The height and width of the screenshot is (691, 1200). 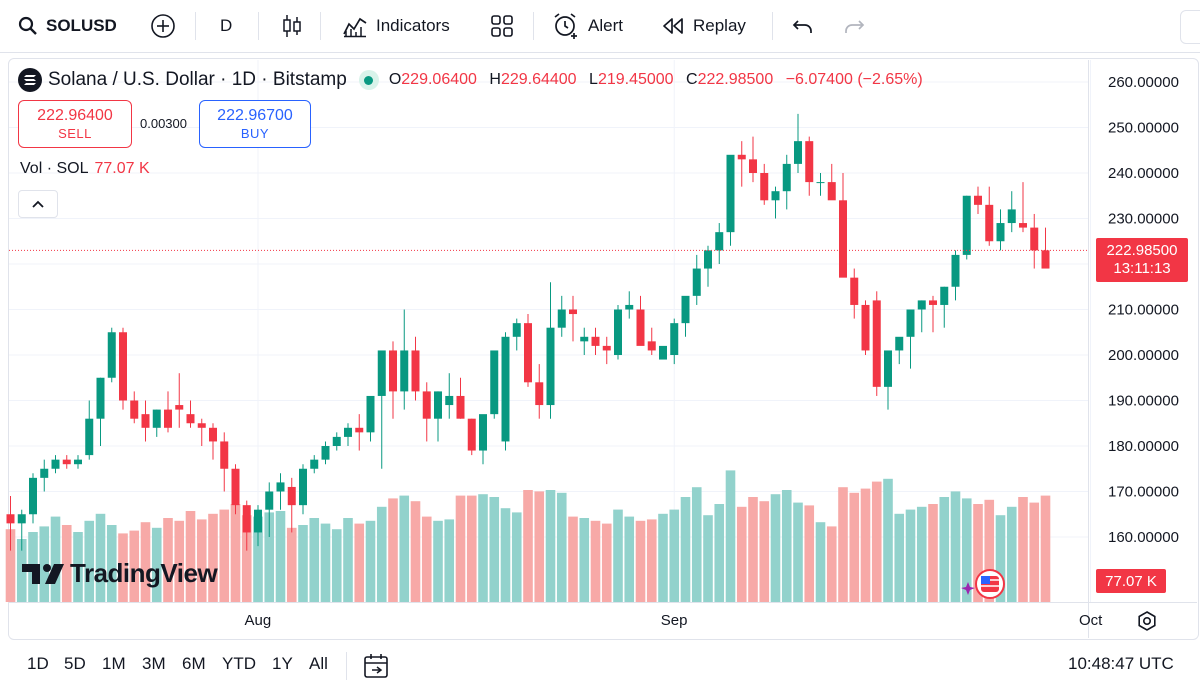 What do you see at coordinates (377, 666) in the screenshot?
I see `goto-date-calendar-icon` at bounding box center [377, 666].